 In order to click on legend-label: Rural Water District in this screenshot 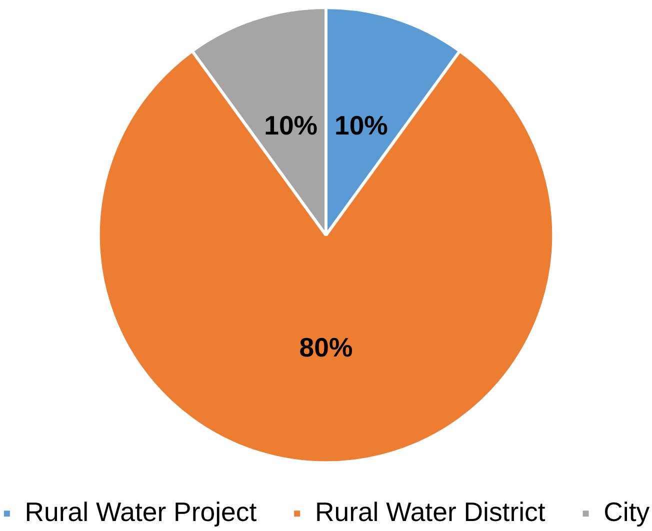, I will do `click(430, 512)`.